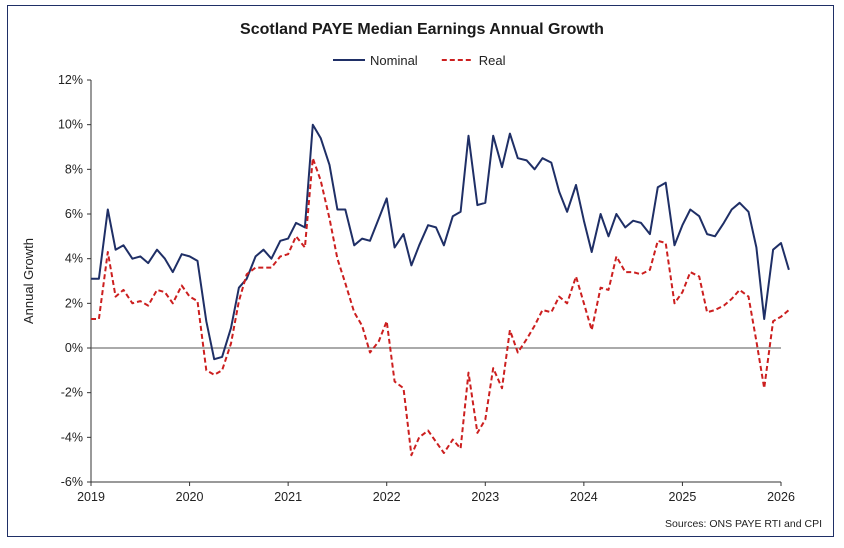 The height and width of the screenshot is (548, 844). Describe the element at coordinates (74, 348) in the screenshot. I see `y-tick-label: 0%` at that location.